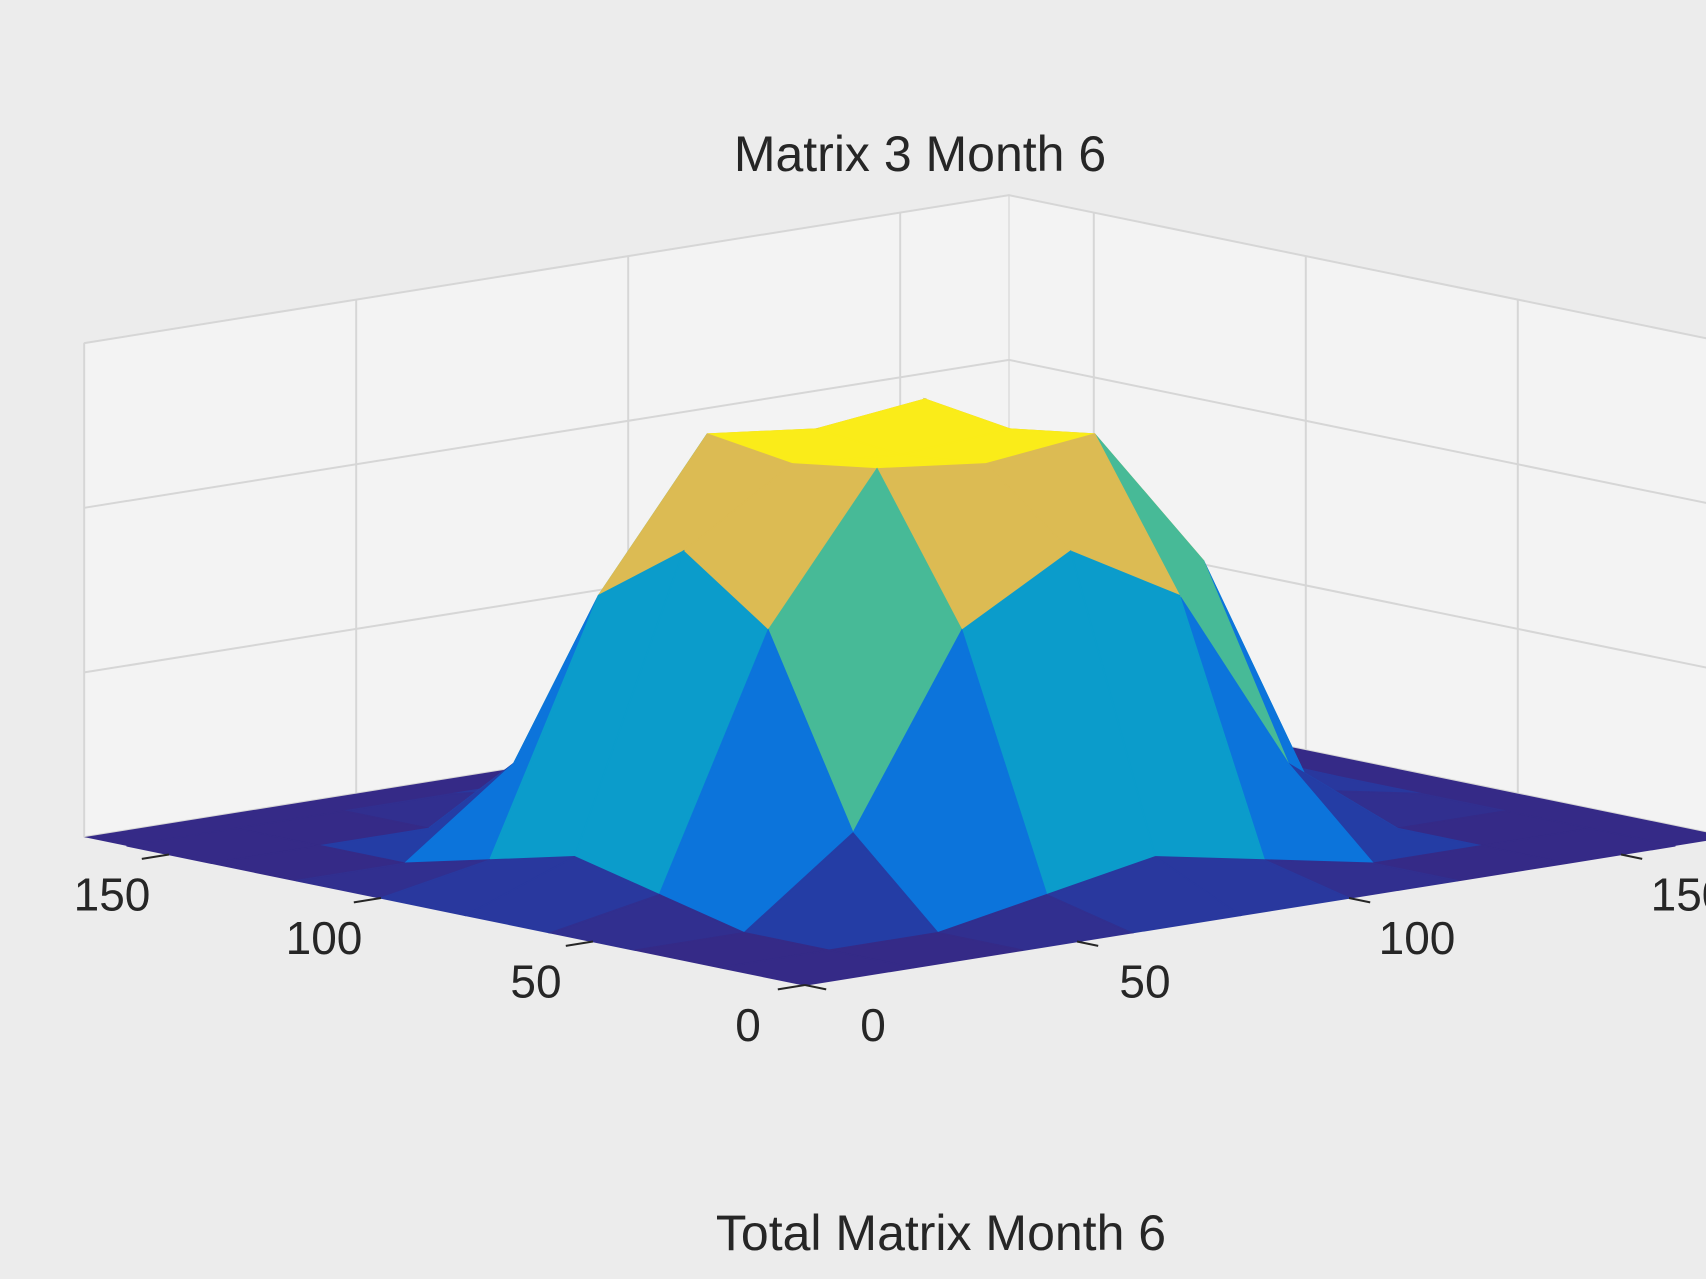  What do you see at coordinates (941, 1233) in the screenshot?
I see `subplot-title: Total Matrix Month 6` at bounding box center [941, 1233].